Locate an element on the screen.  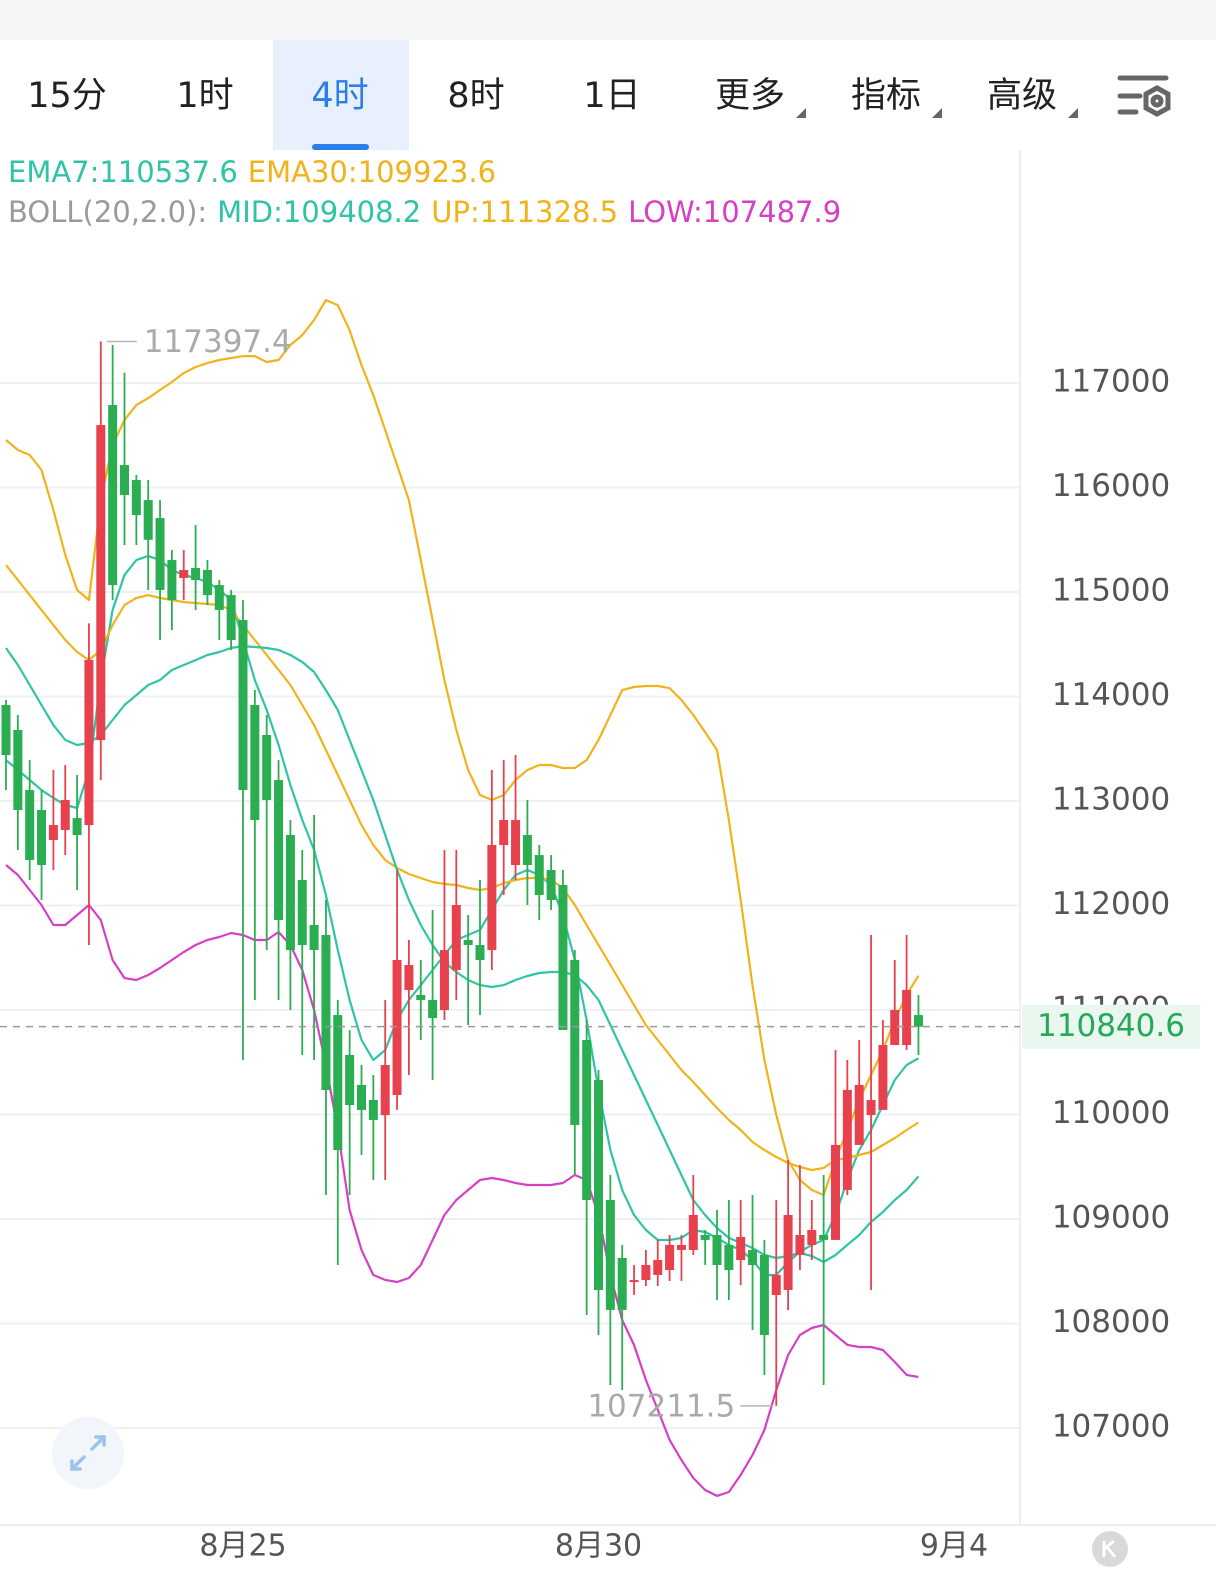
tab-bar is located at coordinates (608, 95).